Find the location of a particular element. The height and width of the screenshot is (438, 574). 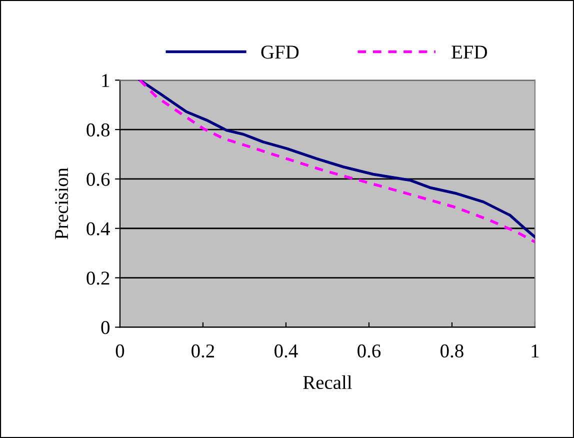

x-tick-label: 0.4 is located at coordinates (286, 351).